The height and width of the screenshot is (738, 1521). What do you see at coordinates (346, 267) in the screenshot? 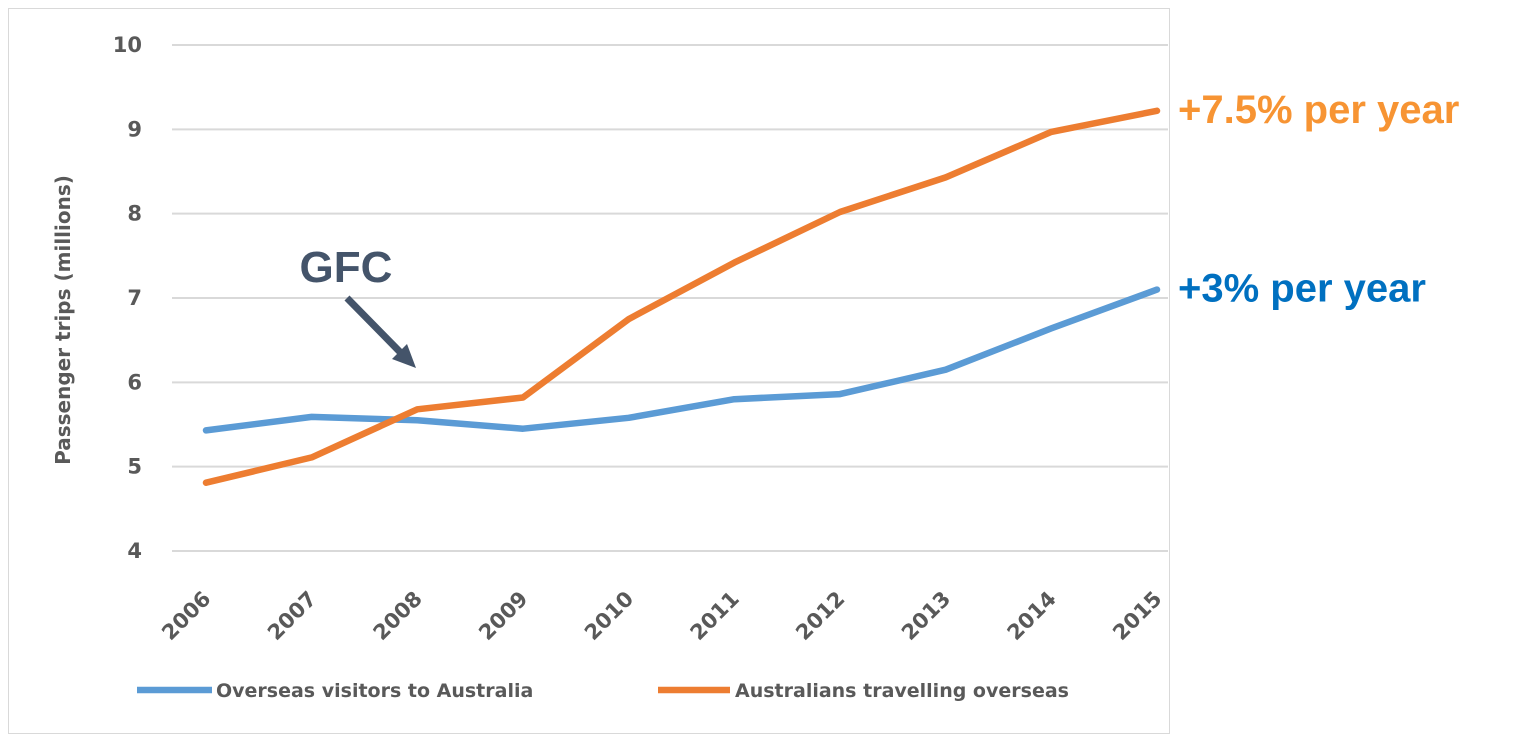
I see `gfc-label: GFC` at bounding box center [346, 267].